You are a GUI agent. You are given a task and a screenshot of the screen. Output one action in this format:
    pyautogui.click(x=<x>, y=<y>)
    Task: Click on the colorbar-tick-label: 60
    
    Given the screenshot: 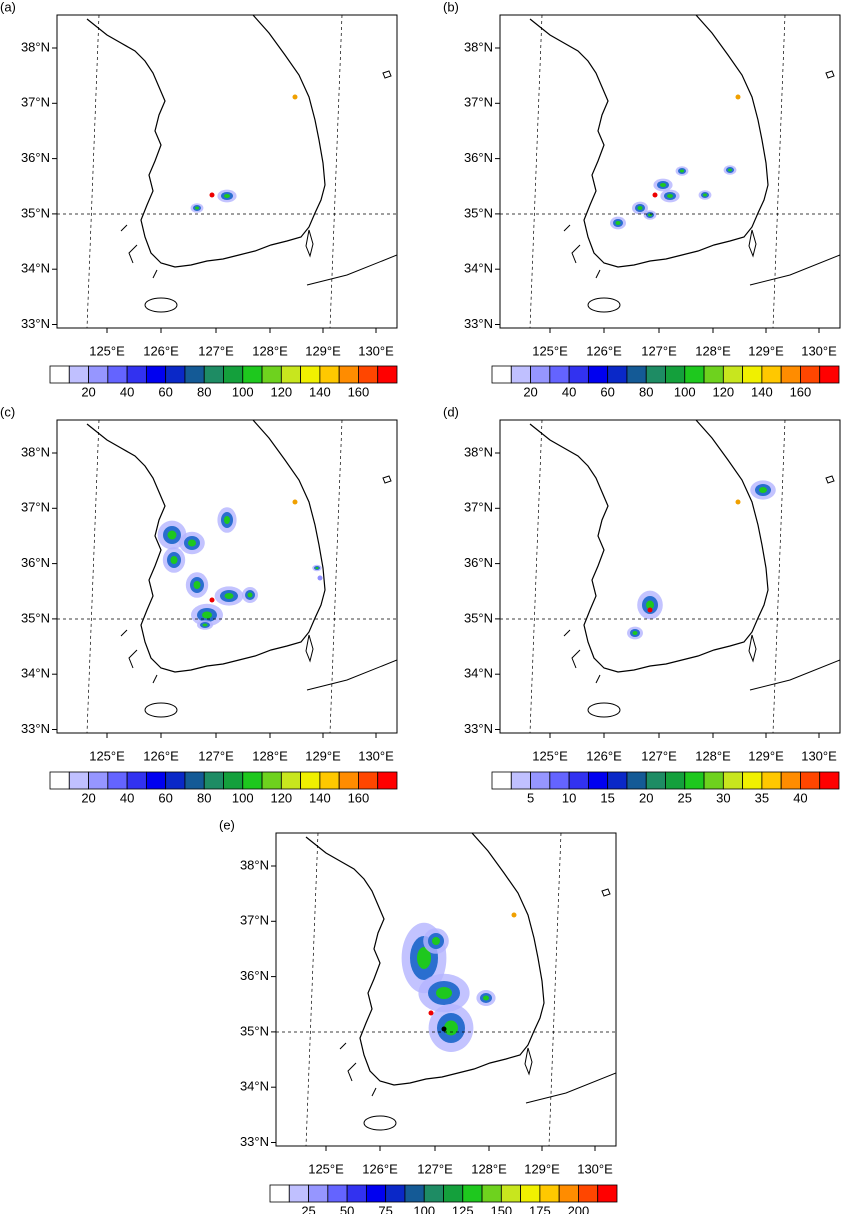 What is the action you would take?
    pyautogui.click(x=165, y=797)
    